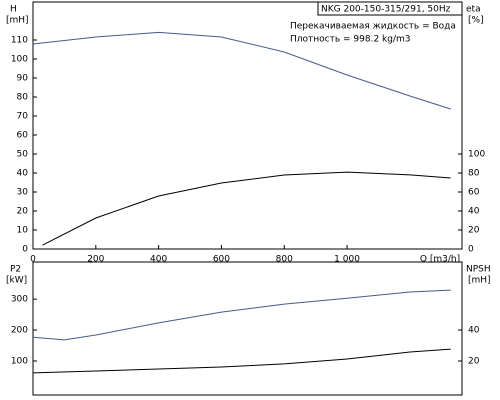  Describe the element at coordinates (23, 231) in the screenshot. I see `y-tick-label: 10` at that location.